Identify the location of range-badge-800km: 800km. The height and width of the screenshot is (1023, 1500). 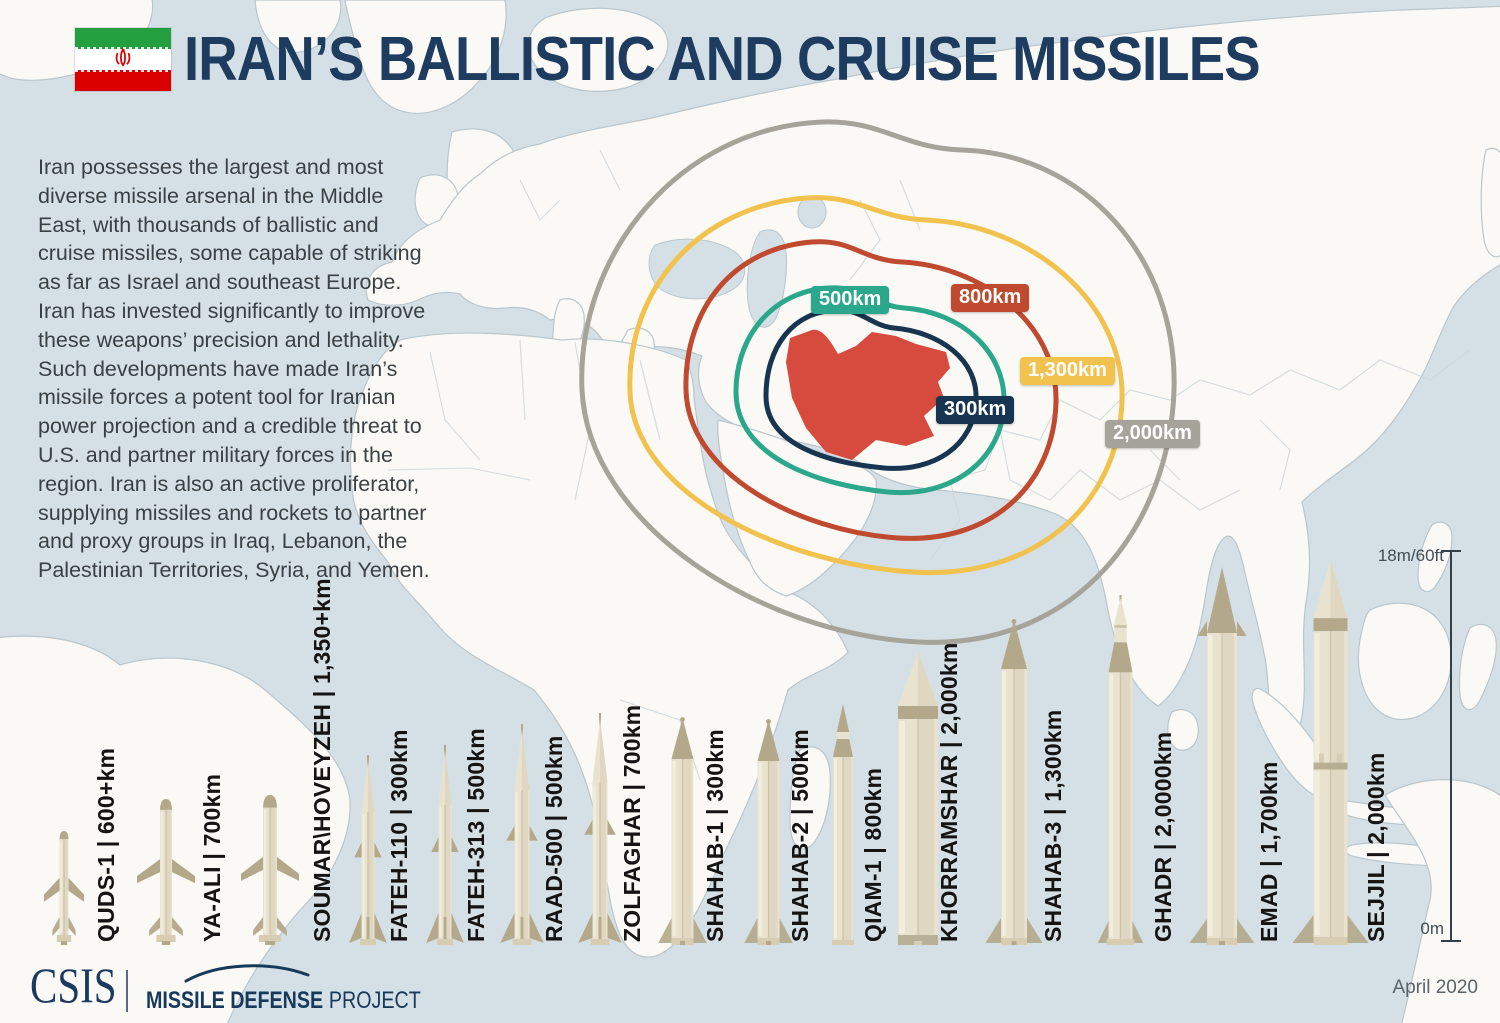
(990, 298).